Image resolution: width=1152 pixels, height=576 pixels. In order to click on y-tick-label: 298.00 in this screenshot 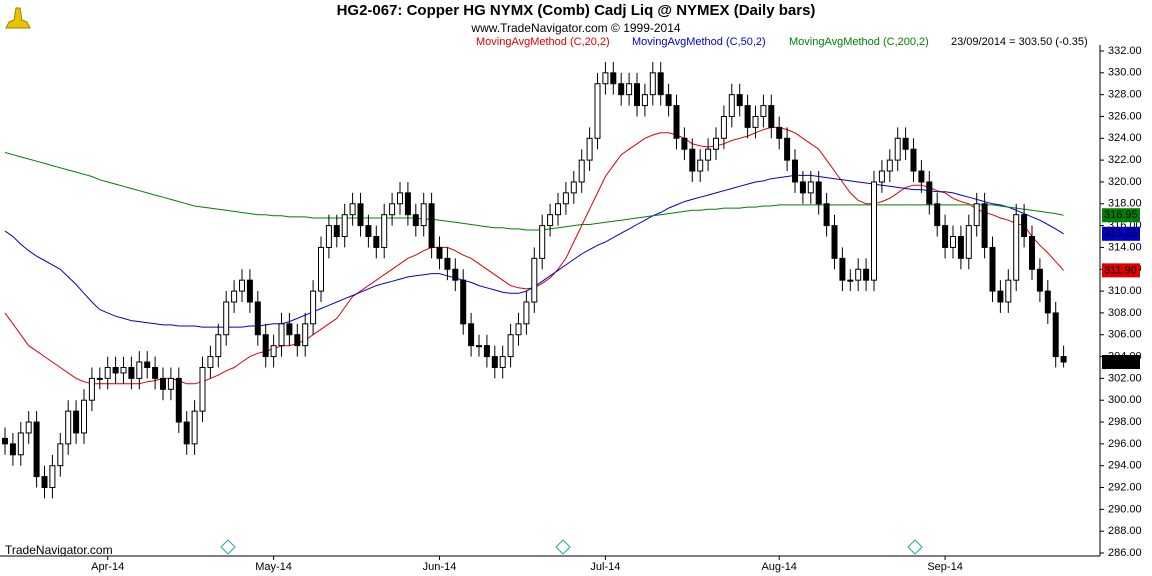, I will do `click(1125, 422)`.